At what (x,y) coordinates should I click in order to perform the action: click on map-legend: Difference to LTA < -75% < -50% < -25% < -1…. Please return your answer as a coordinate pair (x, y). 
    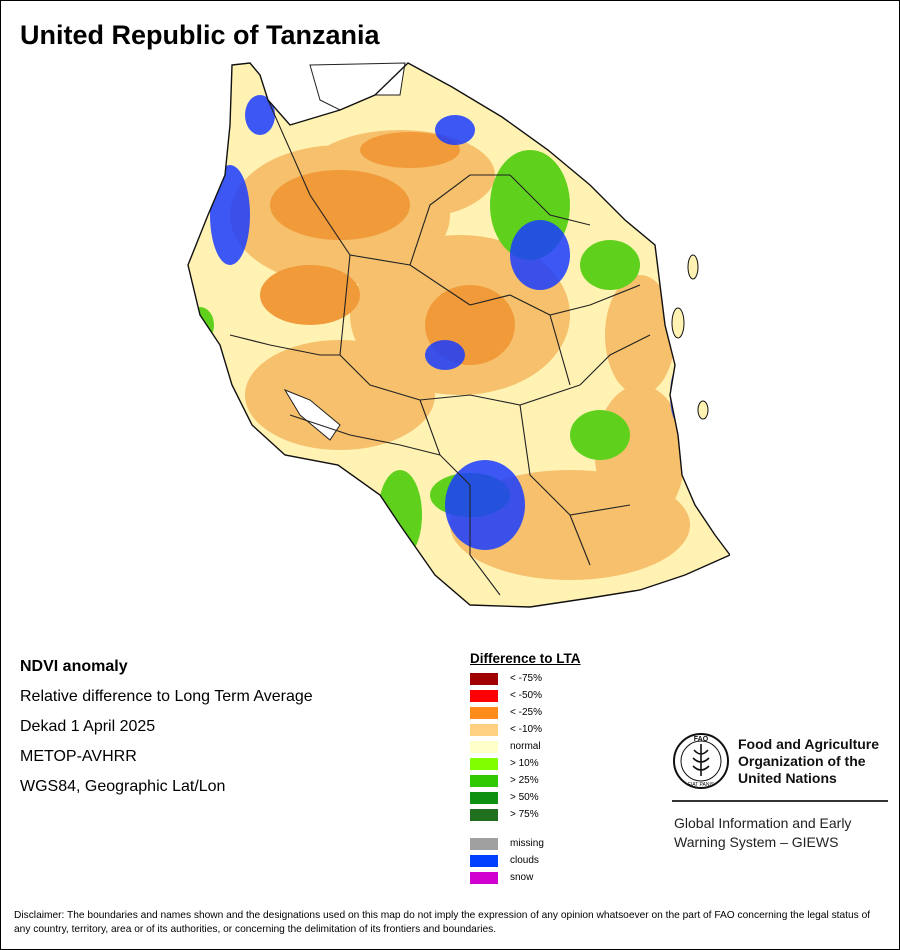
    Looking at the image, I should click on (525, 768).